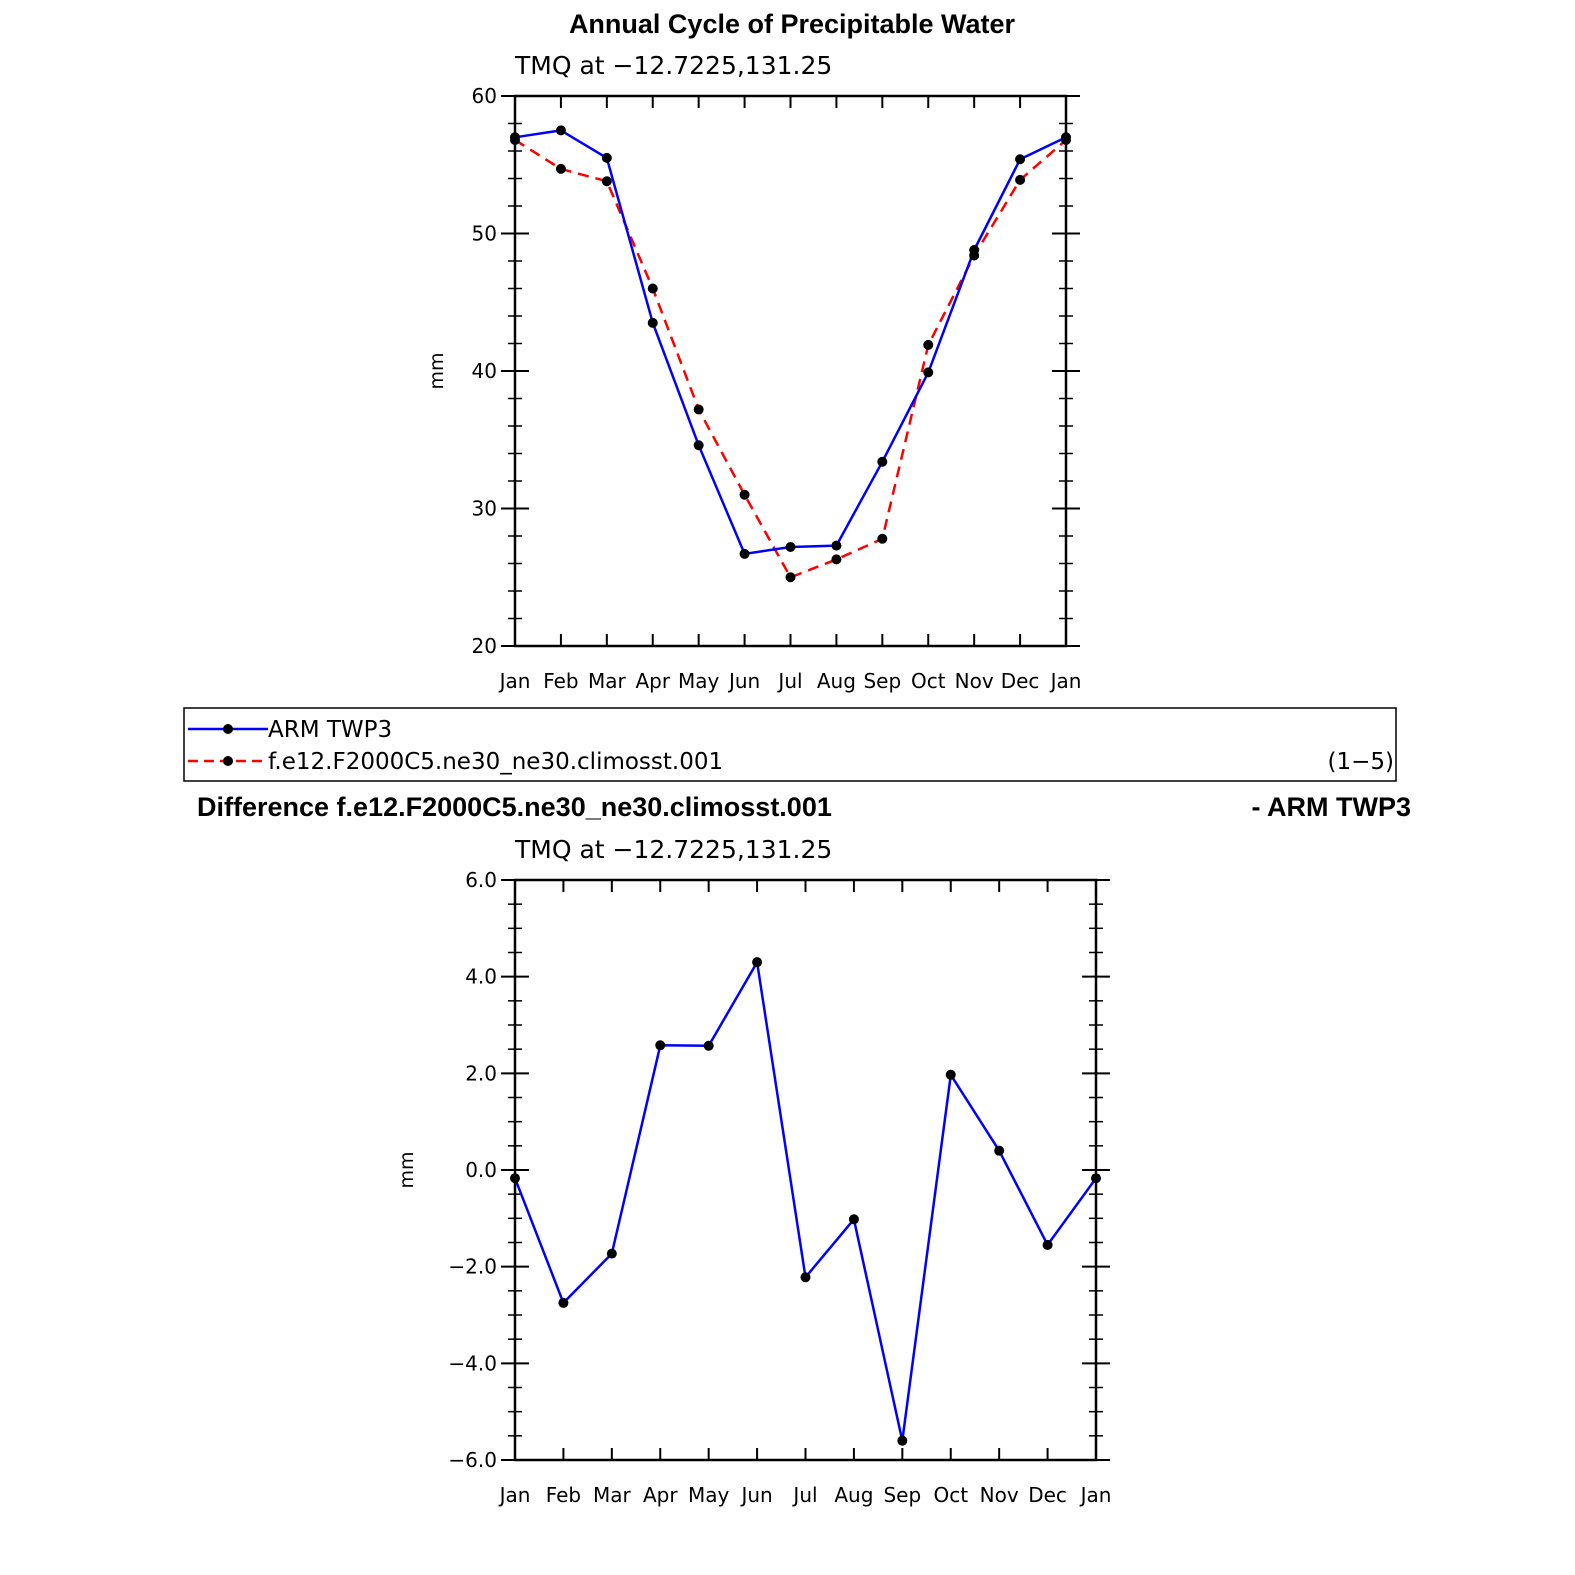 This screenshot has height=1575, width=1575. I want to click on y-tick-label: 2.0, so click(481, 1073).